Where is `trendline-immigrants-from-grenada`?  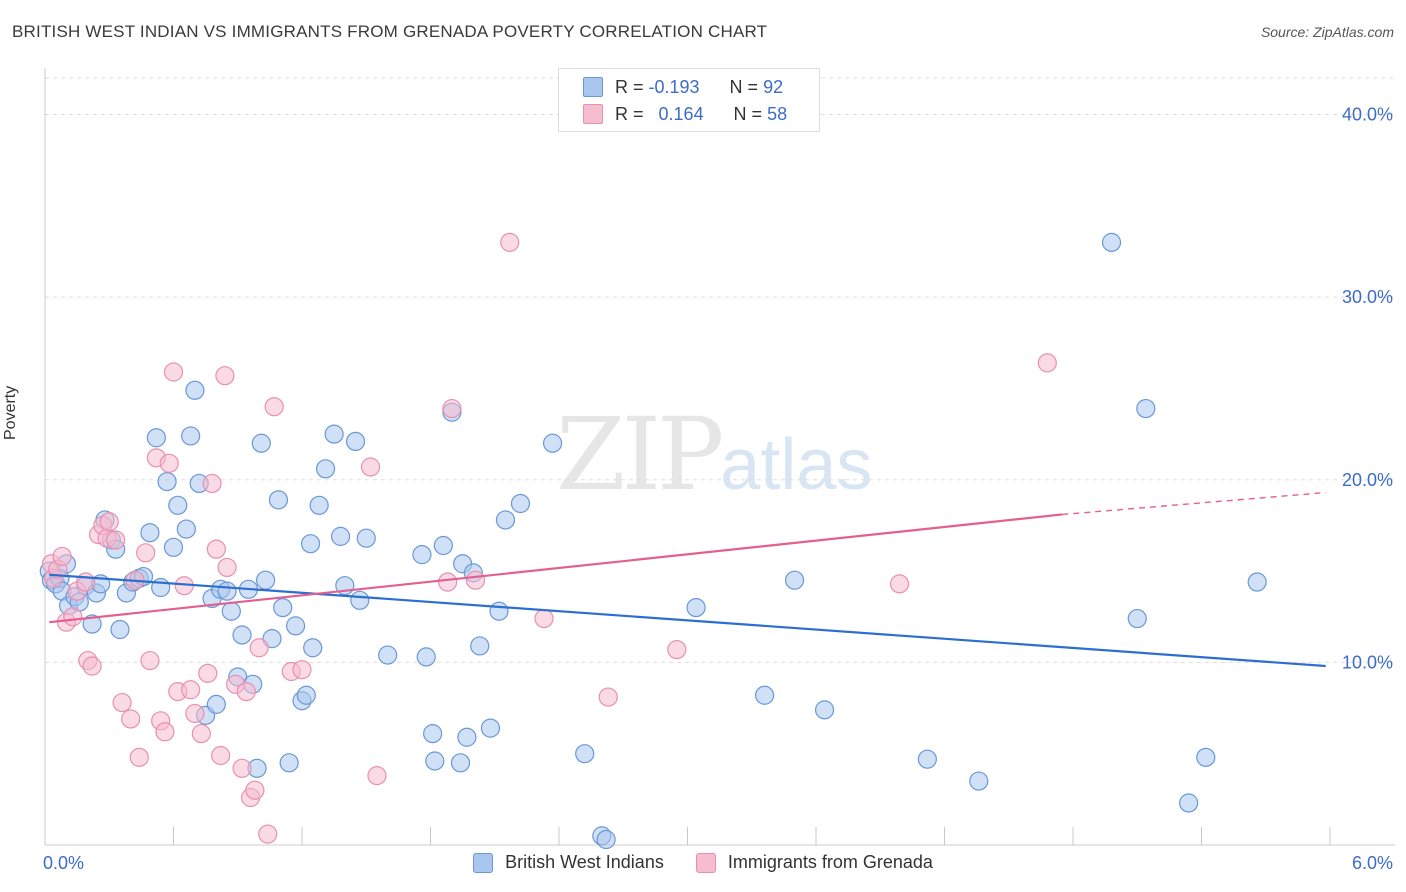 trendline-immigrants-from-grenada is located at coordinates (556, 568).